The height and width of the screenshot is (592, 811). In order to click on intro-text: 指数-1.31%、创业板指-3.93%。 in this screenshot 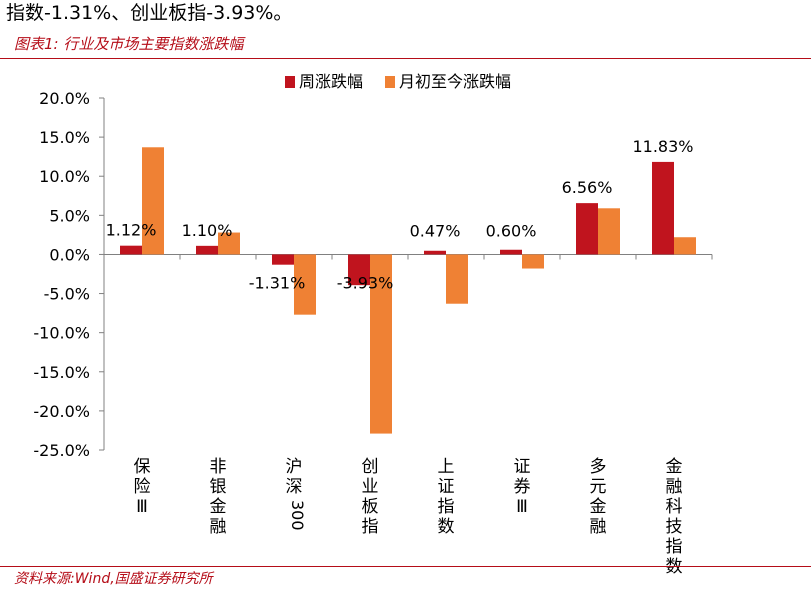, I will do `click(149, 13)`.